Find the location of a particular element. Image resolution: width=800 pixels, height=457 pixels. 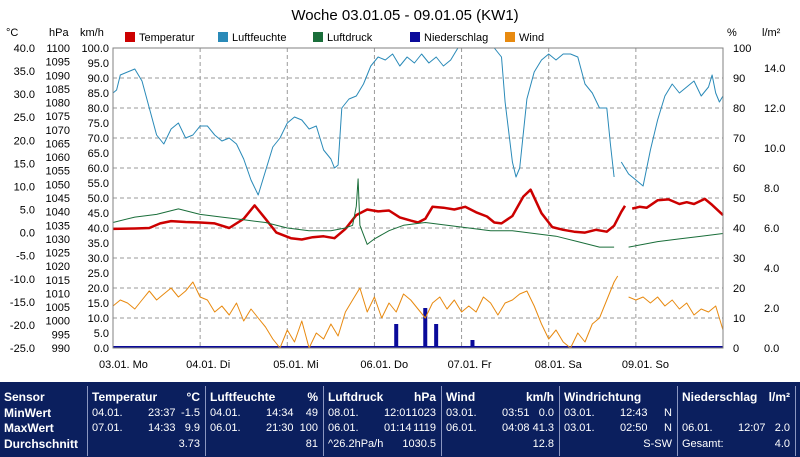

wind-tick-label: 60.0 is located at coordinates (98, 169).